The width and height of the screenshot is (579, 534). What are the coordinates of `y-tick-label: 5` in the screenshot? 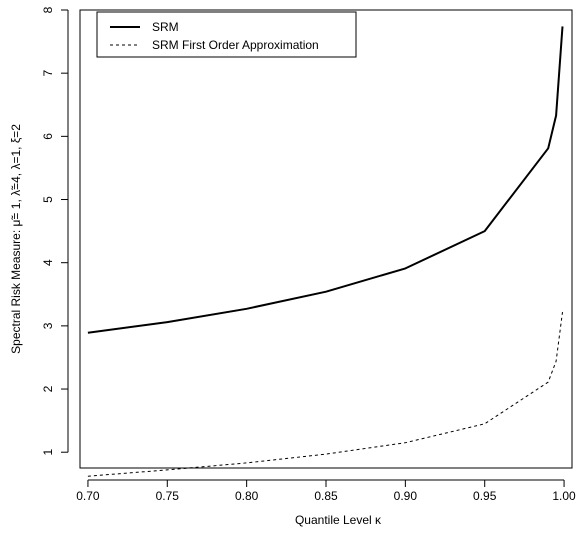 It's located at (48, 199).